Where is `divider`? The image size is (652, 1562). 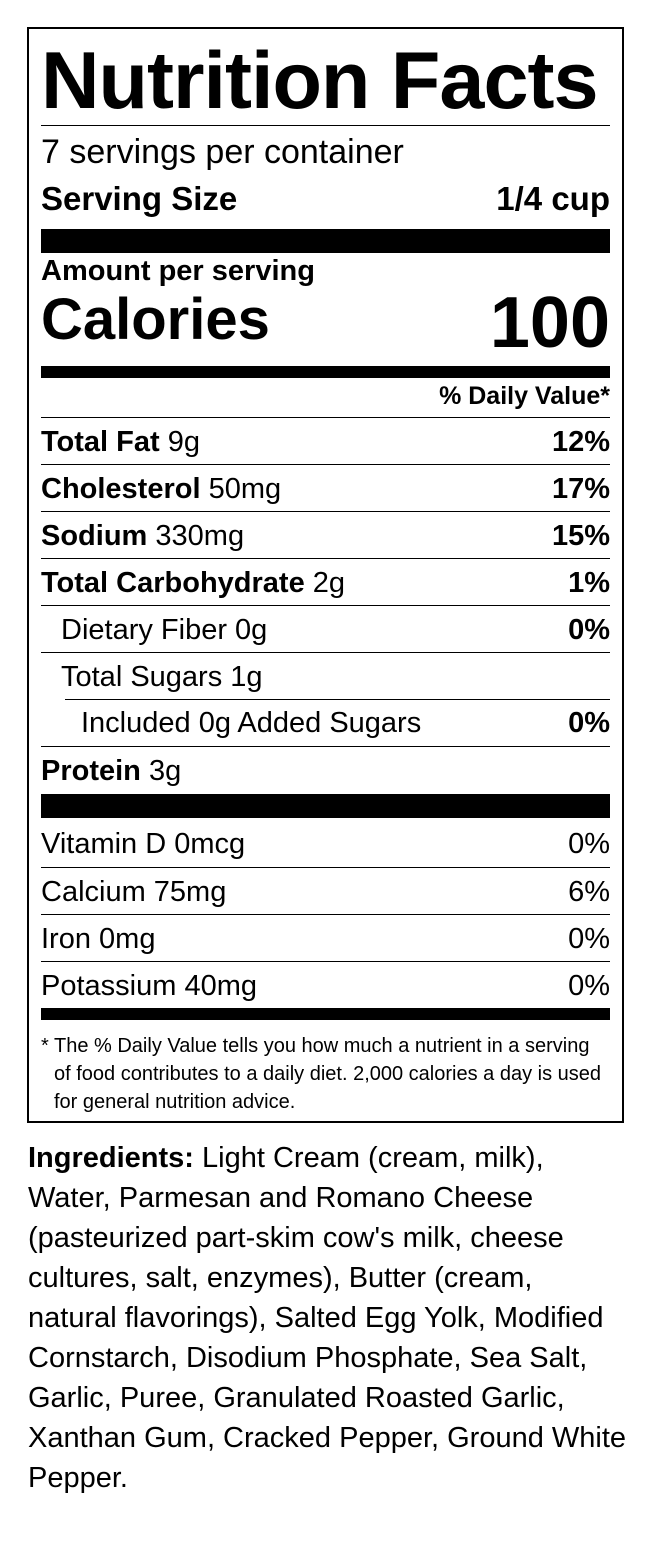 divider is located at coordinates (325, 125).